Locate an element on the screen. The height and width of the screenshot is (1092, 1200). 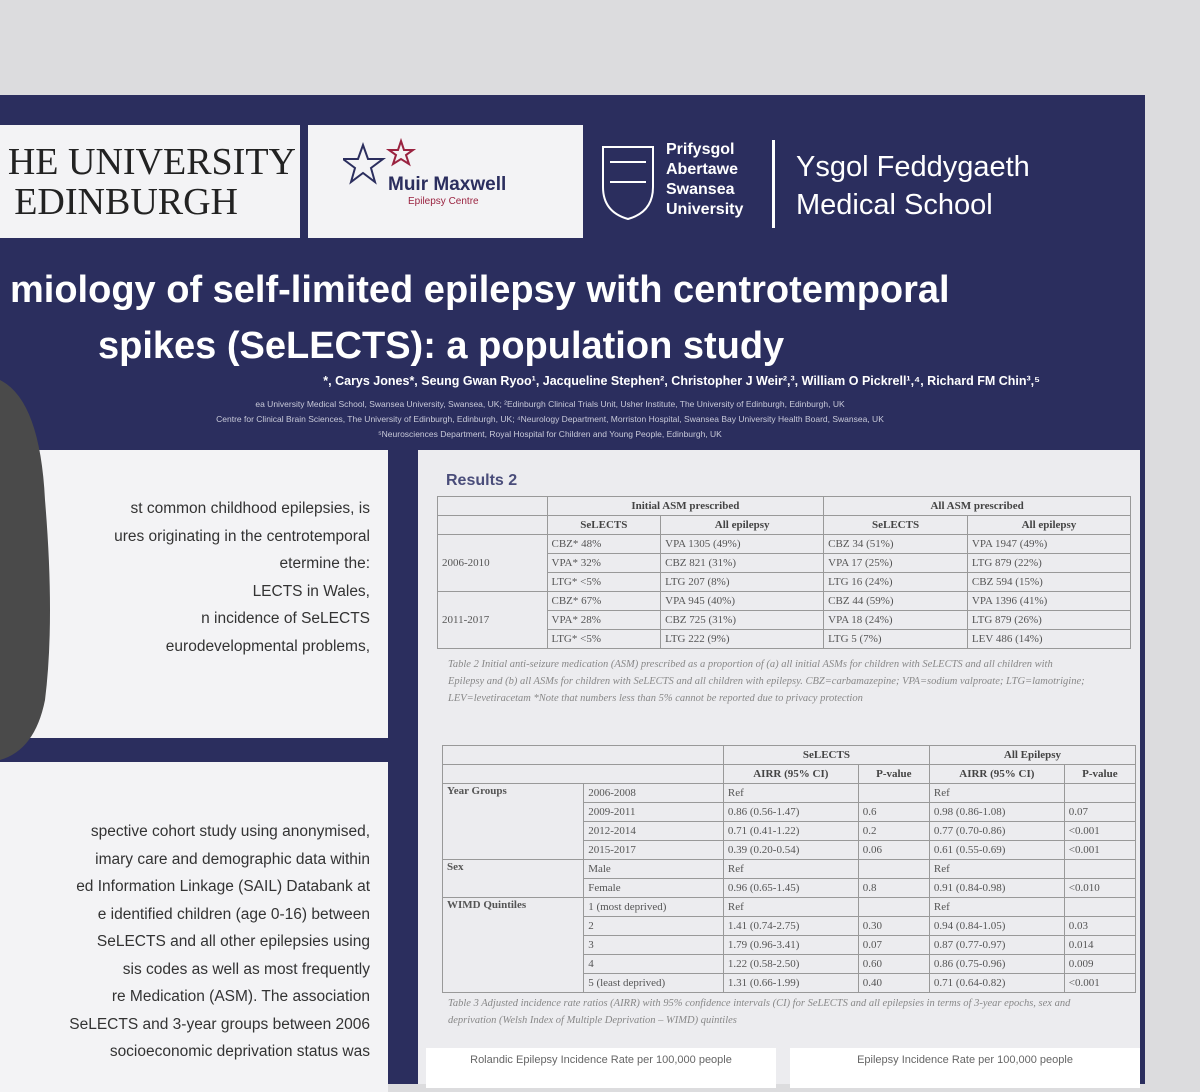
text-line: imary care and demographic data within is located at coordinates (232, 859).